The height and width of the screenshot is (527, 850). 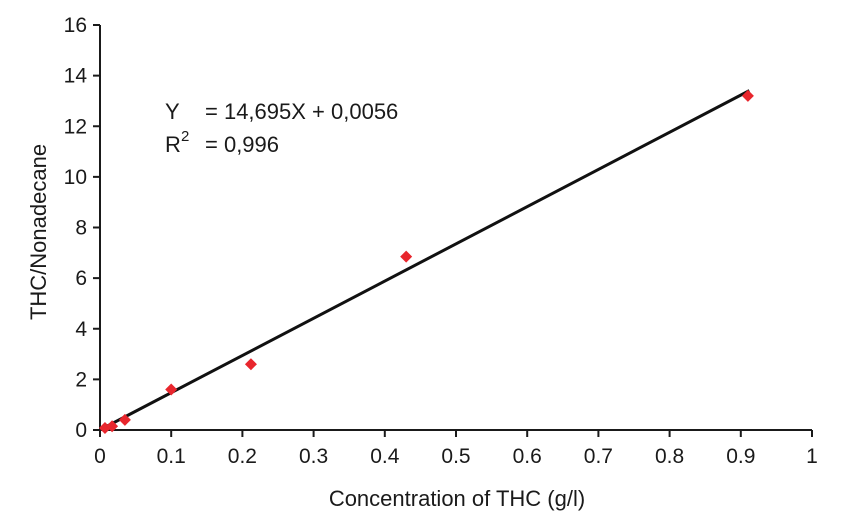 I want to click on x-tick-label: 0.6, so click(x=527, y=456).